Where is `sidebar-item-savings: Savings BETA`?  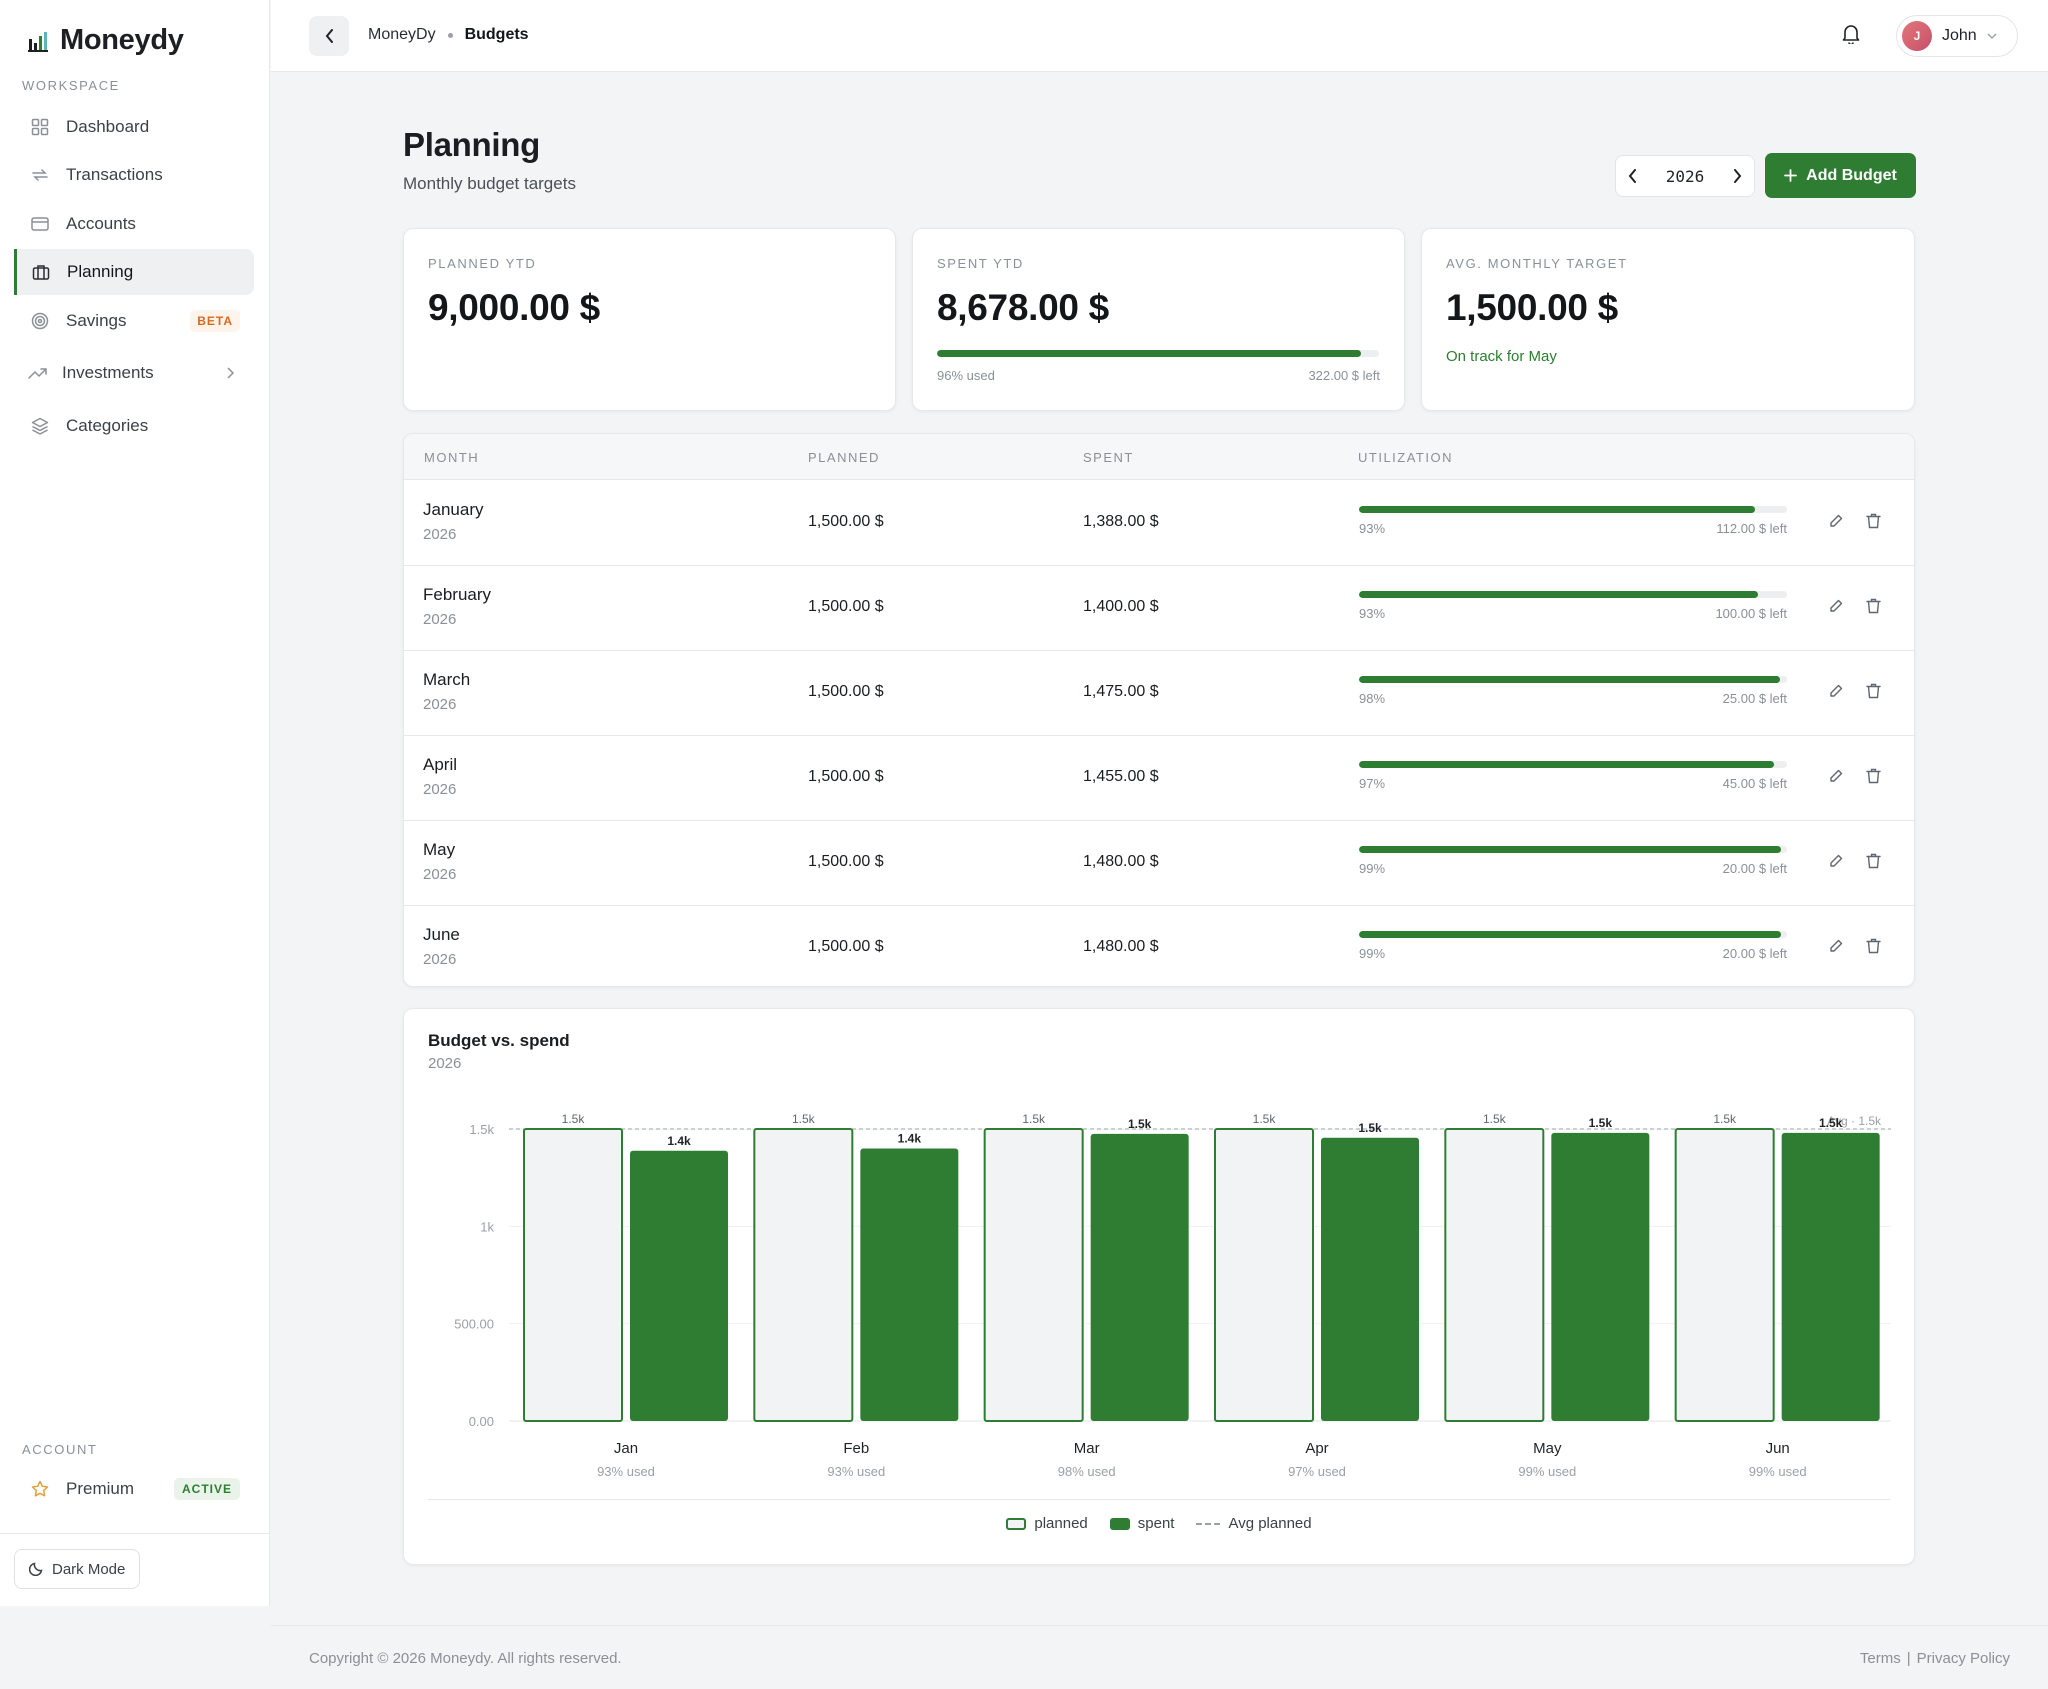
sidebar-item-savings: Savings BETA is located at coordinates (134, 321).